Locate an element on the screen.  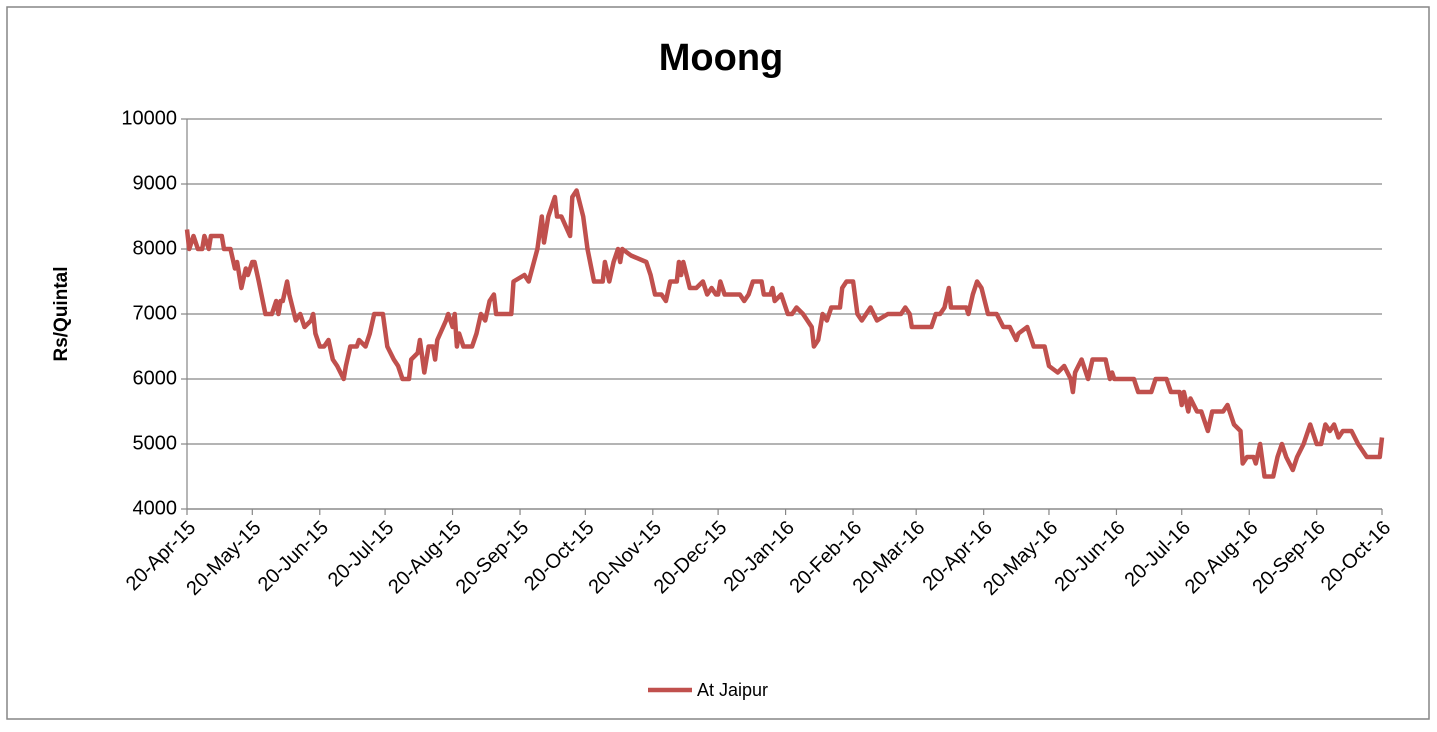
y-axis-label: Rs/Quintal is located at coordinates (61, 313).